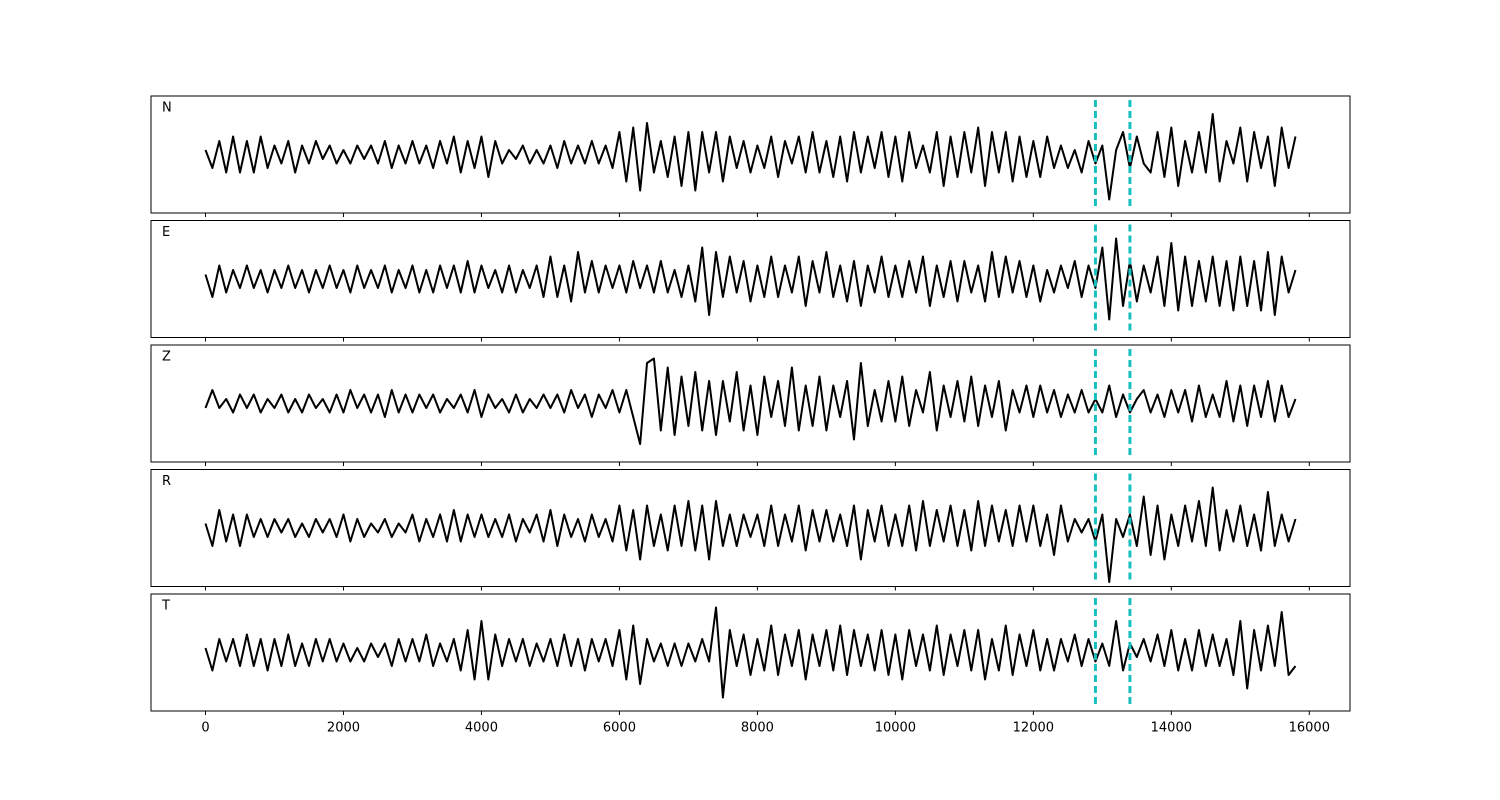 This screenshot has width=1500, height=800. What do you see at coordinates (1033, 728) in the screenshot?
I see `x-tick-label: 12000` at bounding box center [1033, 728].